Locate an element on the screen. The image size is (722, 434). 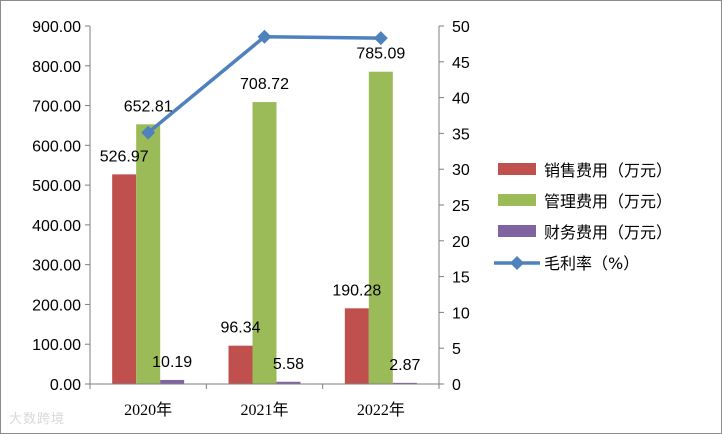
x-tick-label: 2021年 is located at coordinates (264, 410).